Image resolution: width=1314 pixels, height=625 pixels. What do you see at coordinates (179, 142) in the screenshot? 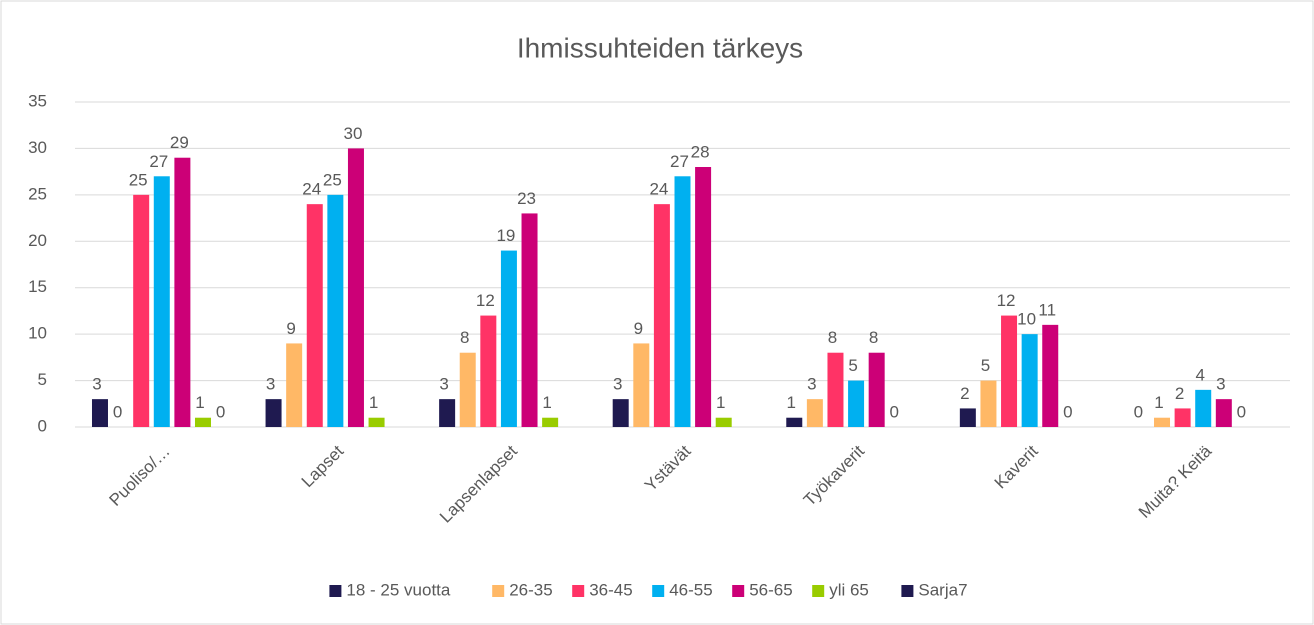
I see `value-label: 29` at bounding box center [179, 142].